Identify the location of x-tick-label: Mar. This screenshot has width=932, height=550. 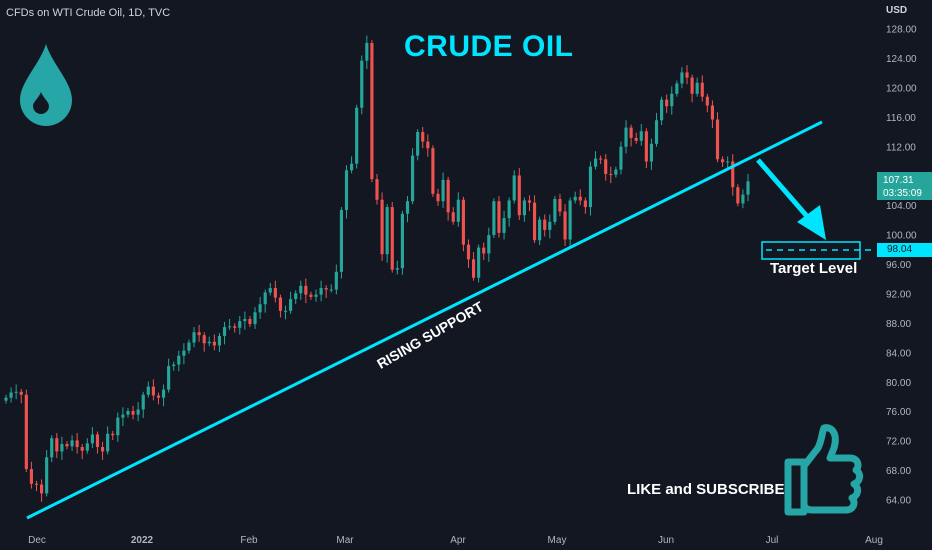
(345, 540).